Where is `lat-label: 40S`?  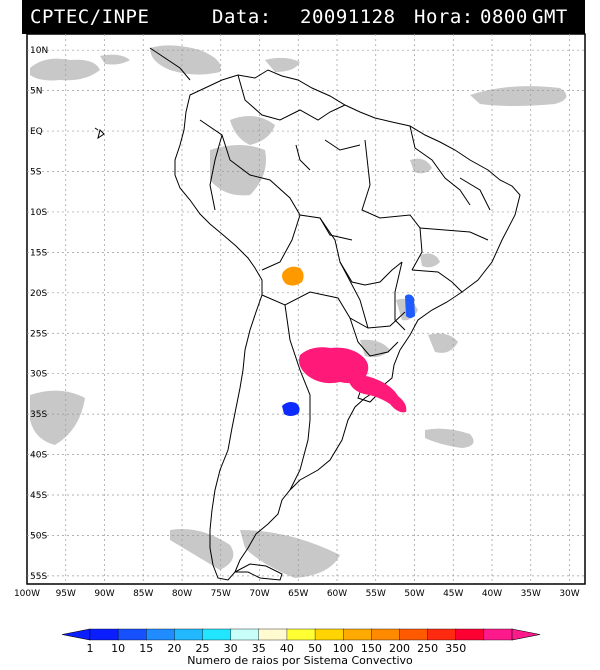
lat-label: 40S is located at coordinates (38, 456).